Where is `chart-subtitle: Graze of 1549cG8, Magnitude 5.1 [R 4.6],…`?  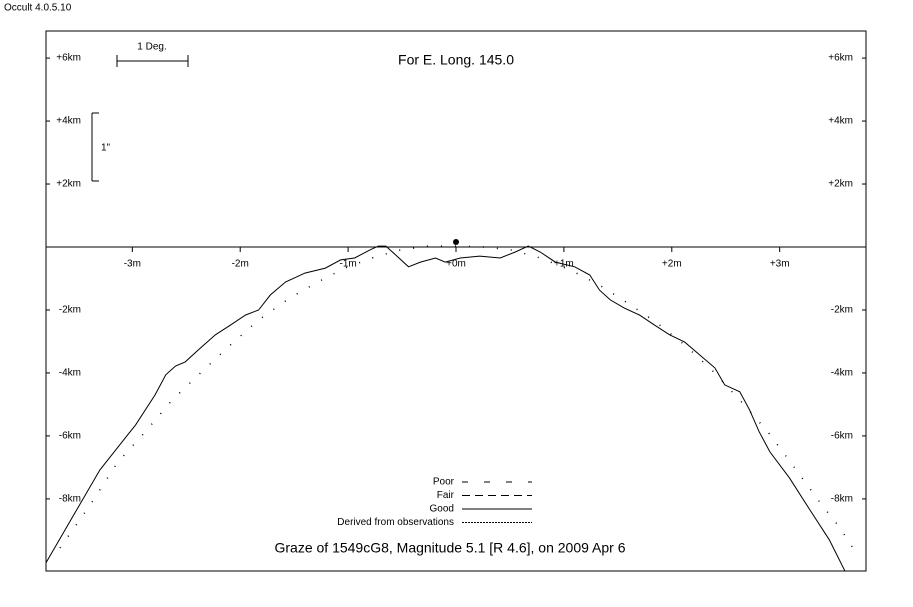
chart-subtitle: Graze of 1549cG8, Magnitude 5.1 [R 4.6],… is located at coordinates (449, 548).